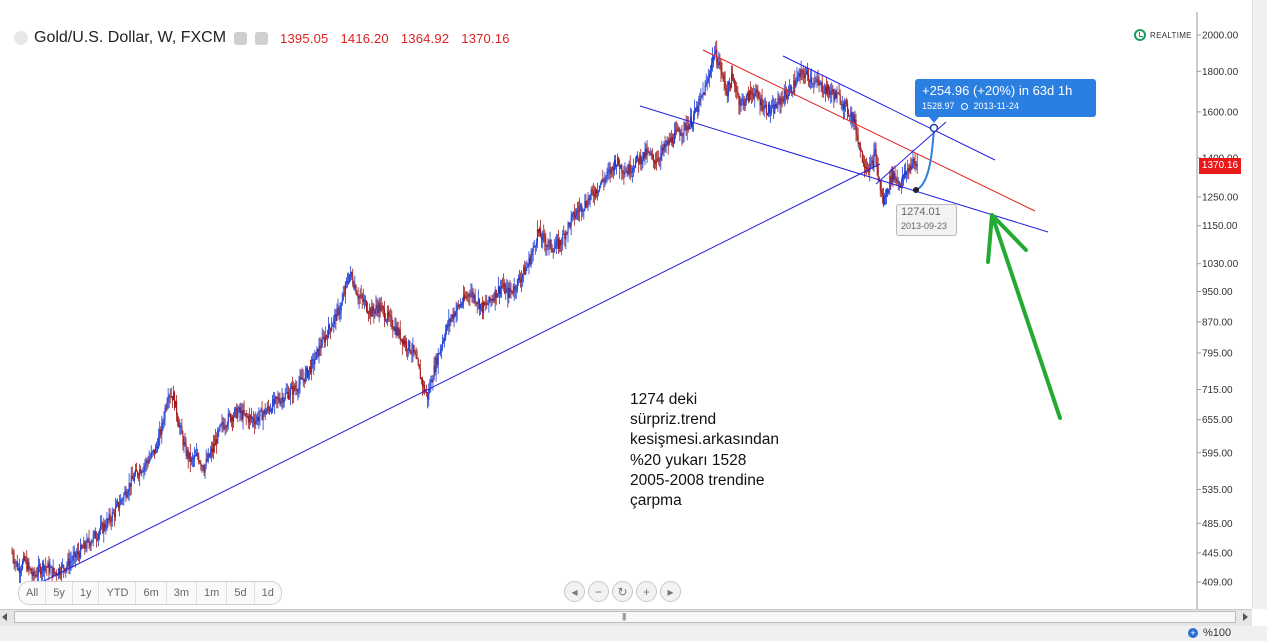 Image resolution: width=1267 pixels, height=641 pixels. I want to click on ohlc-low: 1364.92, so click(425, 38).